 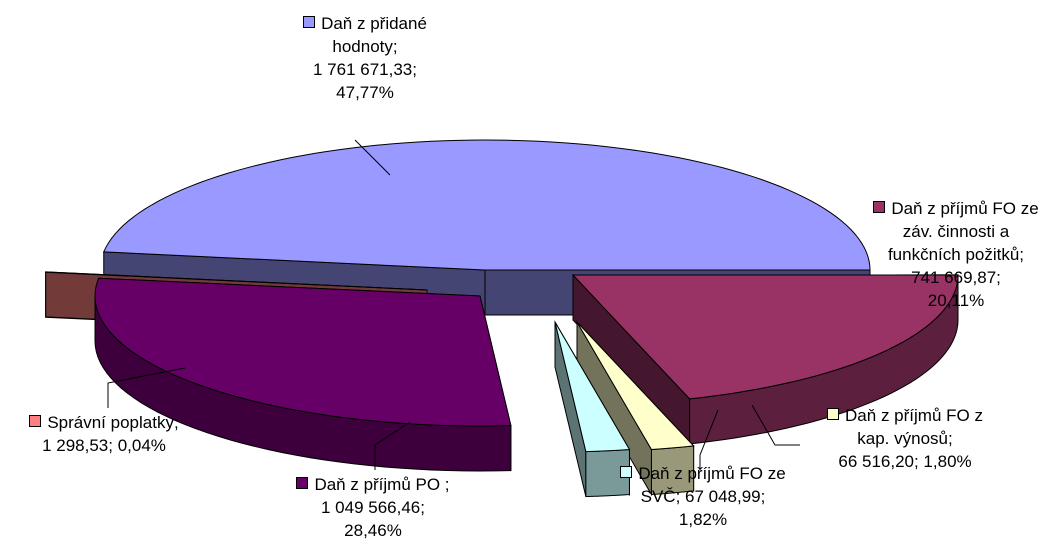 What do you see at coordinates (703, 496) in the screenshot?
I see `slice-label-fo-svc: Daň z příjmů FO ze SVČ; 67 048,99; 1,82%` at bounding box center [703, 496].